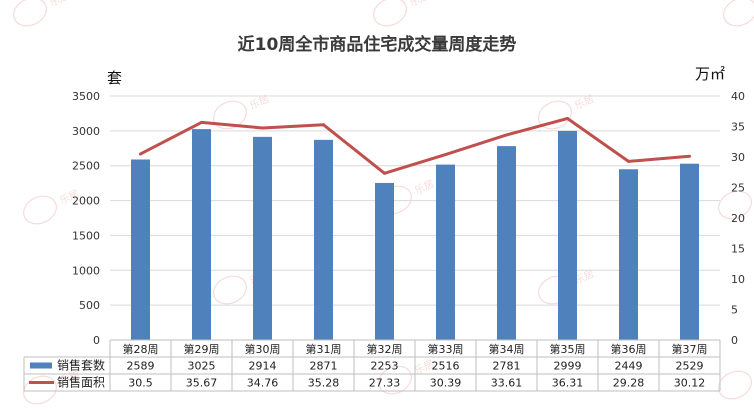 The height and width of the screenshot is (412, 754). What do you see at coordinates (86, 166) in the screenshot?
I see `left-axis-tick-label: 2500` at bounding box center [86, 166].